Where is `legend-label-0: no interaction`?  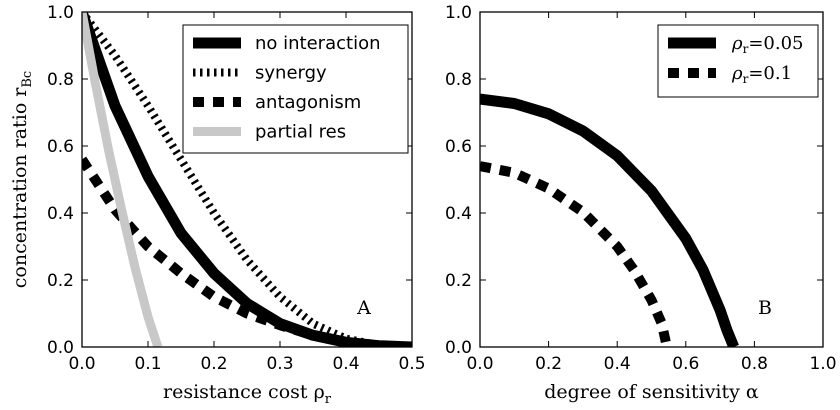 legend-label-0: no interaction is located at coordinates (318, 43).